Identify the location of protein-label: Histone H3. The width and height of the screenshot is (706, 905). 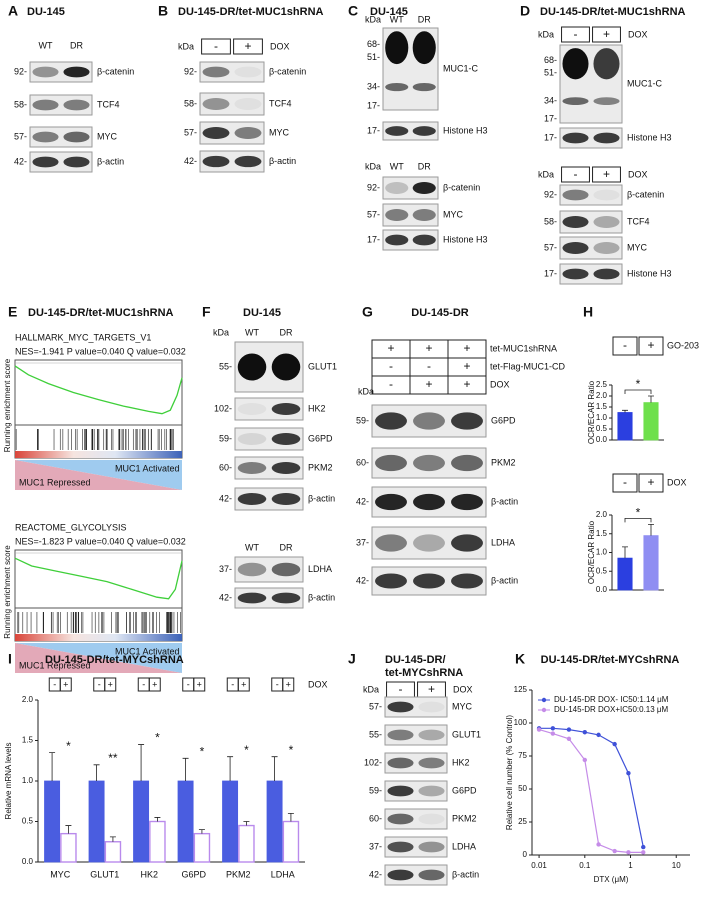
(465, 239).